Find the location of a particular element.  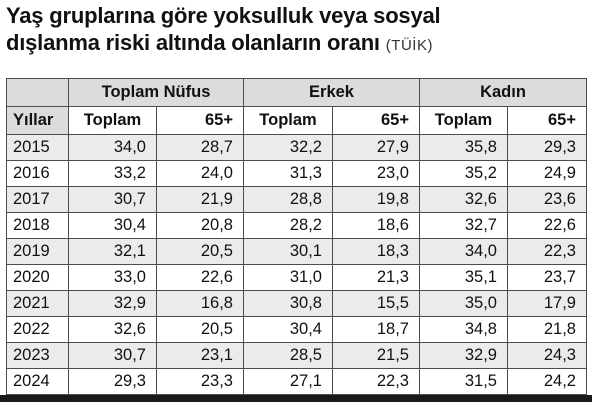

table-row: 2018 30,4 20,8 28,2 18,6 32,7 22,6 is located at coordinates (296, 225).